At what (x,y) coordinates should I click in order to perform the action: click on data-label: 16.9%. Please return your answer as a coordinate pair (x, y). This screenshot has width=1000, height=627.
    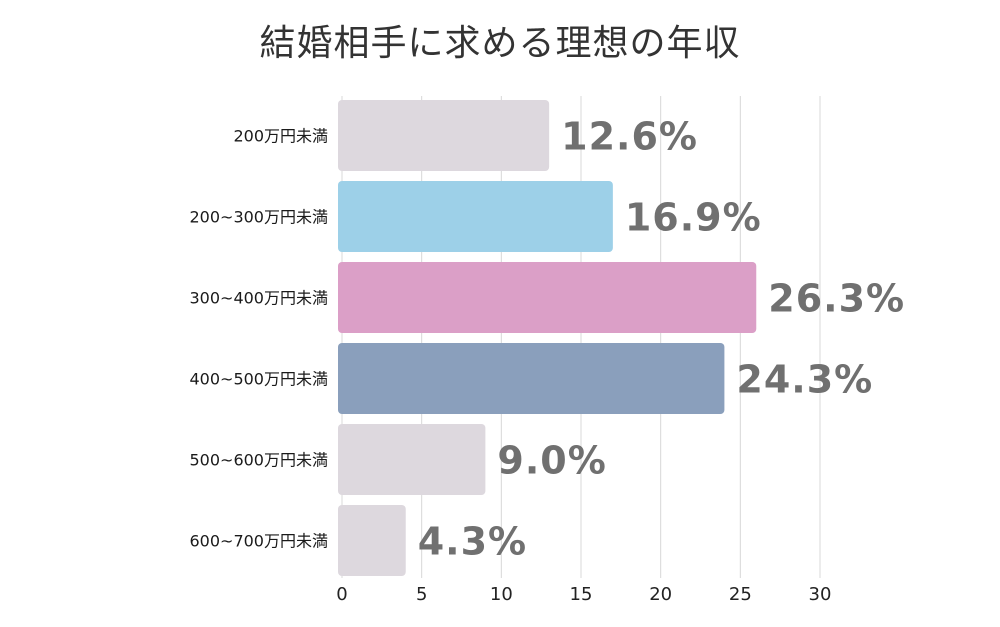
    Looking at the image, I should click on (693, 218).